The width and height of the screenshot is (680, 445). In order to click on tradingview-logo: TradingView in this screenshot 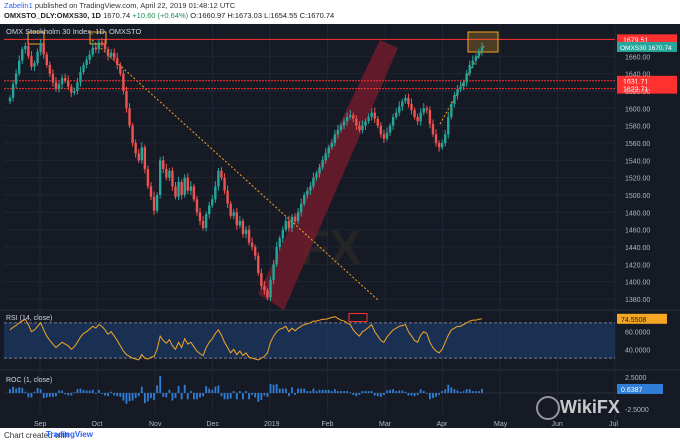, I will do `click(69, 434)`.